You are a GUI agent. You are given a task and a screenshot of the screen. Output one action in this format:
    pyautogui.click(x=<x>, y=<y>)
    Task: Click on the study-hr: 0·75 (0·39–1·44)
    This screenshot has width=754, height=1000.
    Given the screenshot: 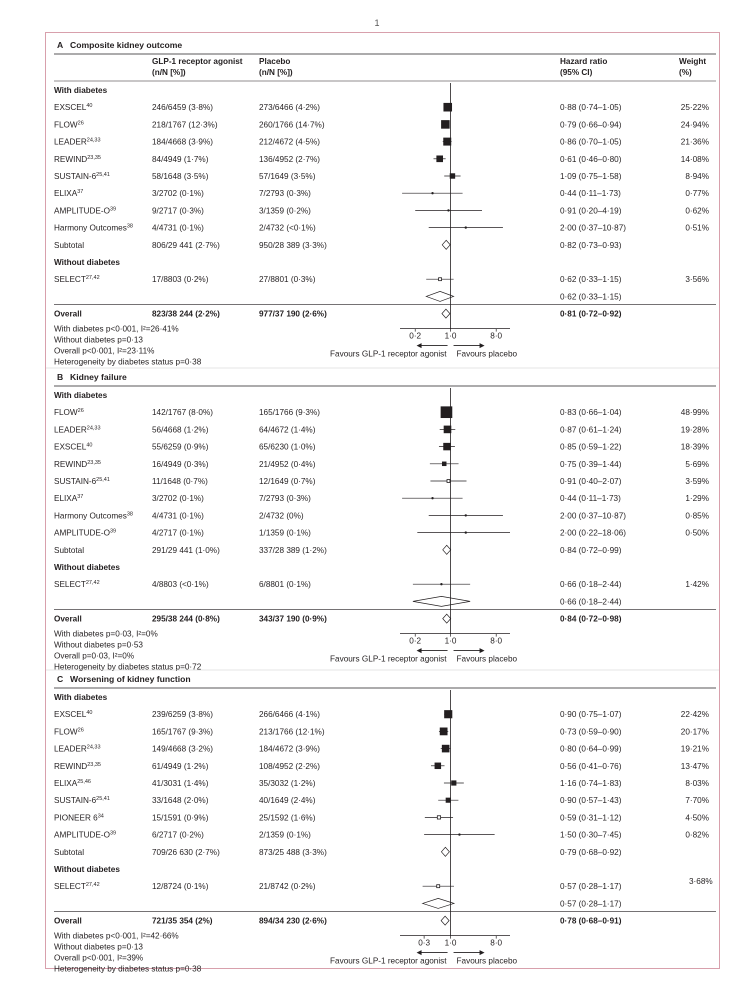 What is the action you would take?
    pyautogui.click(x=591, y=464)
    